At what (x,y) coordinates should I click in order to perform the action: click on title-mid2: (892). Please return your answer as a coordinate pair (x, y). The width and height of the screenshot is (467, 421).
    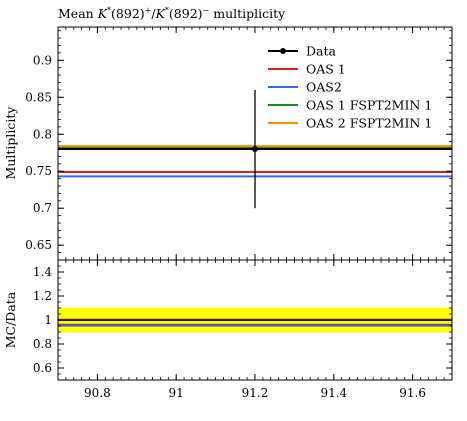
    Looking at the image, I should click on (186, 13).